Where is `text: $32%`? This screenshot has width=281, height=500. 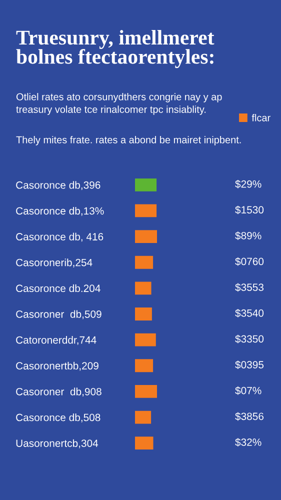
text: $32% is located at coordinates (248, 442).